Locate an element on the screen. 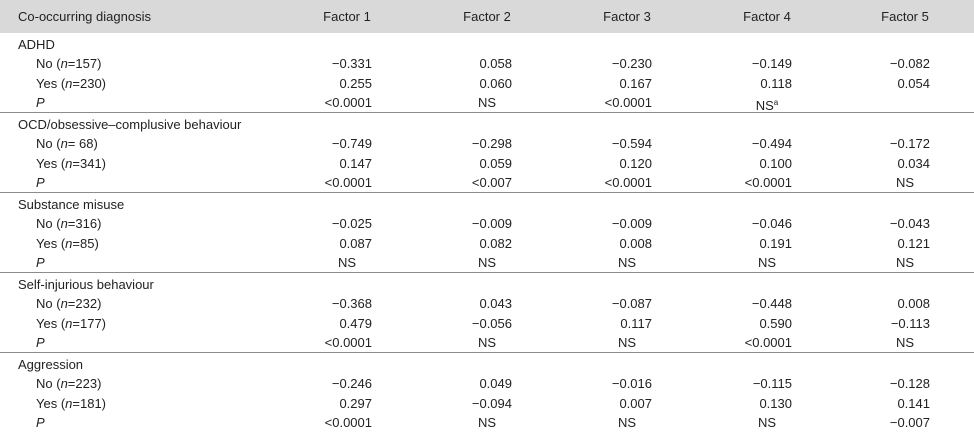  value-cell: NSa is located at coordinates (767, 104).